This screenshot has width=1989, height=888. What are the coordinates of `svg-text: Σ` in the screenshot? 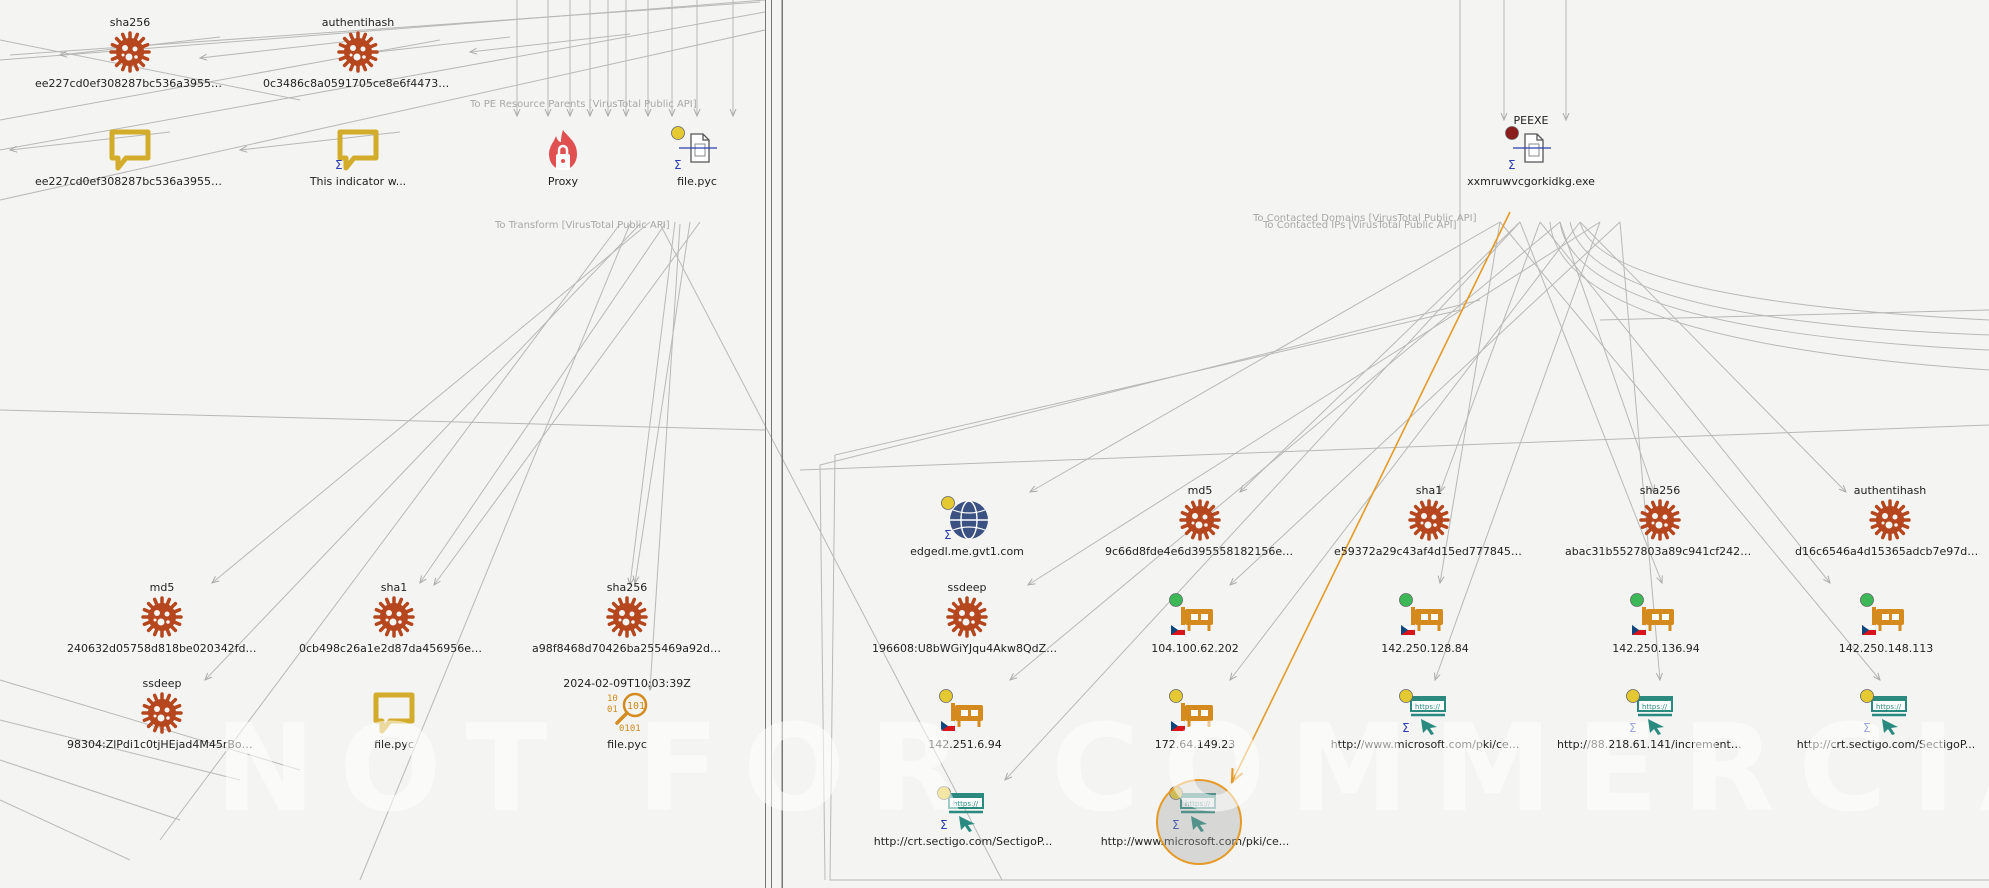 It's located at (948, 535).